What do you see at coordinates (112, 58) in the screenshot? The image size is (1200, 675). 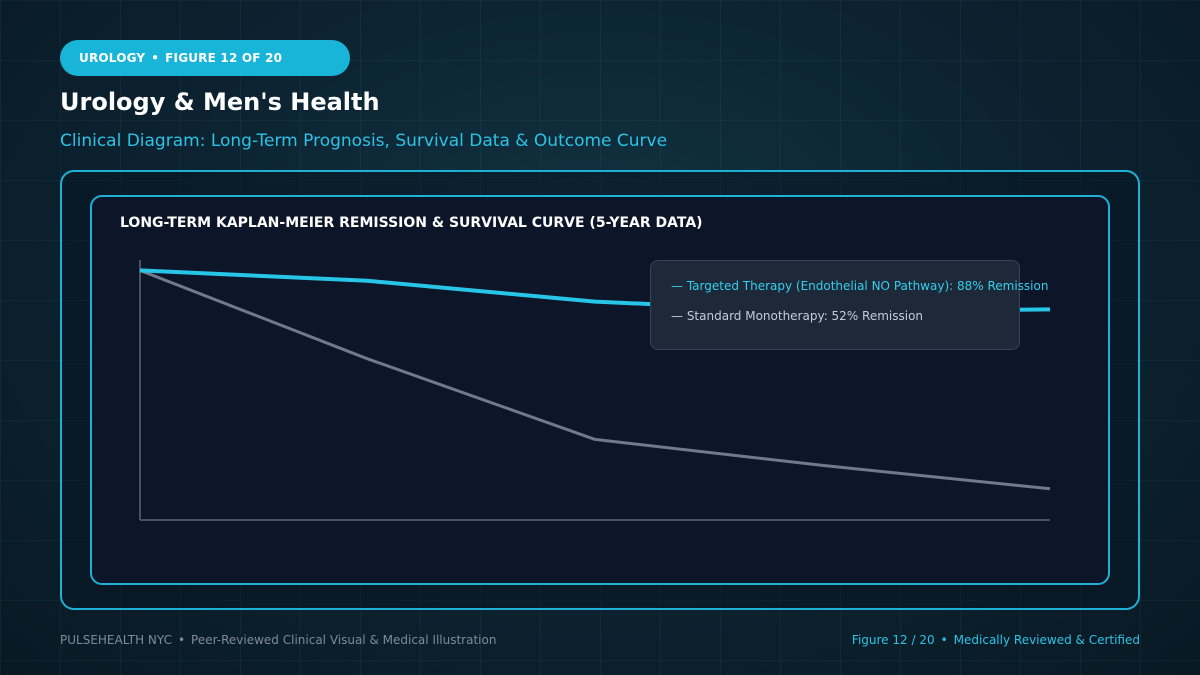 I see `badge-category: UROLOGY` at bounding box center [112, 58].